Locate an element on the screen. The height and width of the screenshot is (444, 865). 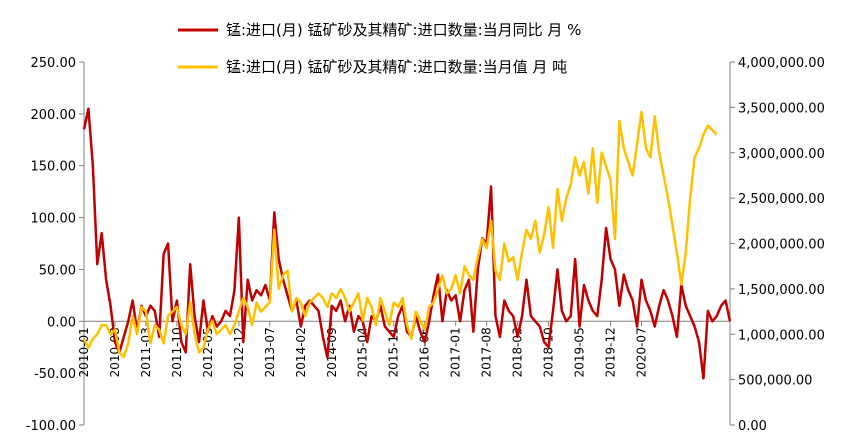
y-left-tick-label: 100.00 is located at coordinates (54, 219).